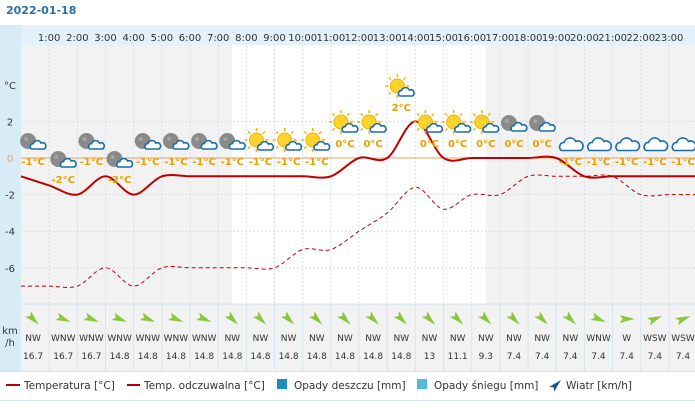 The image size is (695, 408). What do you see at coordinates (282, 384) in the screenshot?
I see `legend-rain-swatch` at bounding box center [282, 384].